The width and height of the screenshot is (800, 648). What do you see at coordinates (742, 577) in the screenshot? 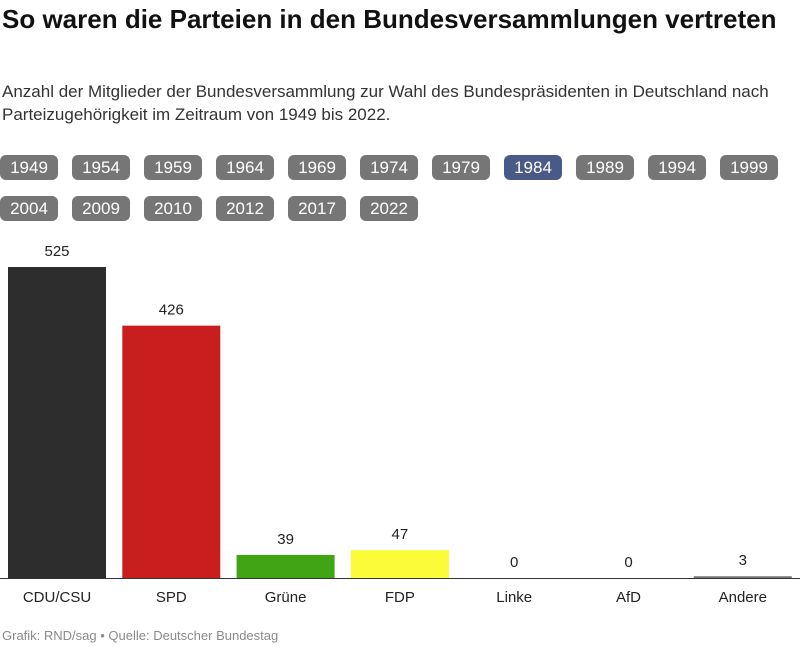
I see `bar-andere` at bounding box center [742, 577].